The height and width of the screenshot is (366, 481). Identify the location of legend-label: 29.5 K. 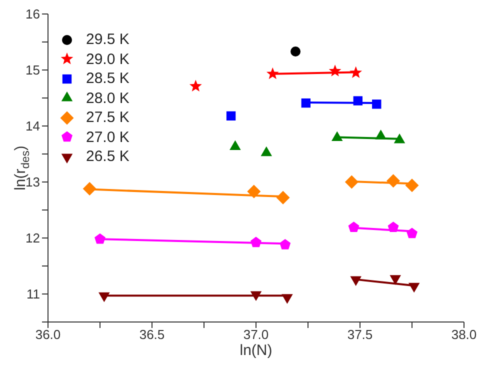
(108, 40).